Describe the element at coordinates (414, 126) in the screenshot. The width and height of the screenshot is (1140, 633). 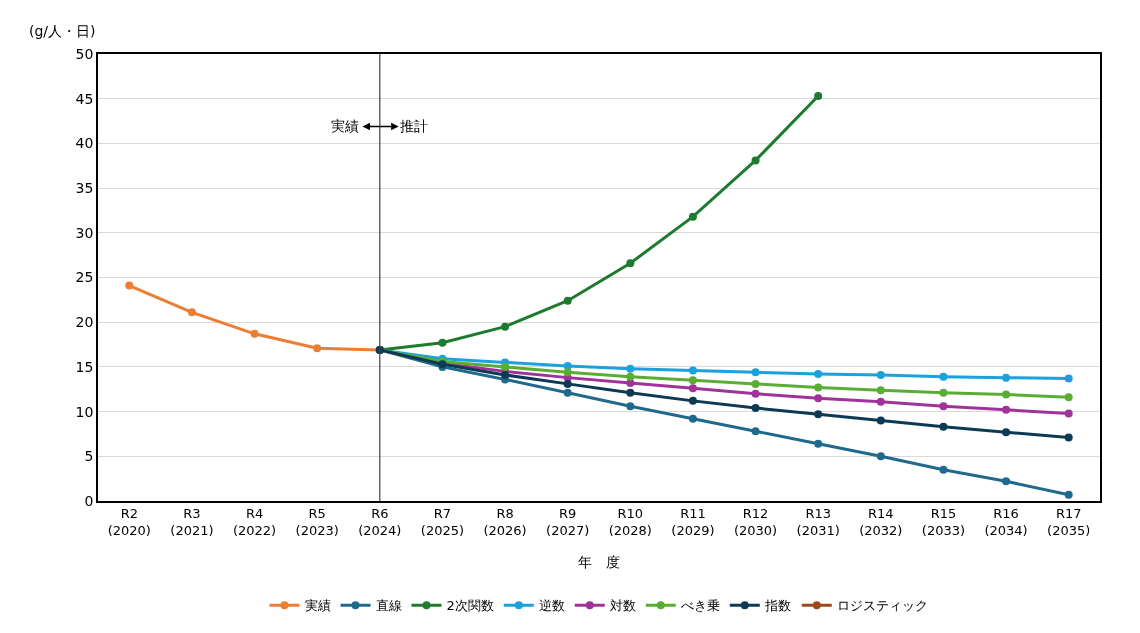
I see `annotation: 推計` at that location.